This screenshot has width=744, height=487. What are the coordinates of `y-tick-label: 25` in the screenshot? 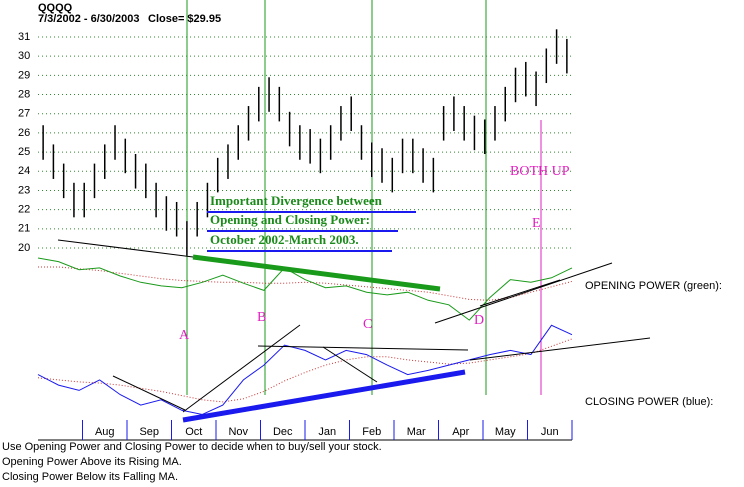 It's located at (24, 152).